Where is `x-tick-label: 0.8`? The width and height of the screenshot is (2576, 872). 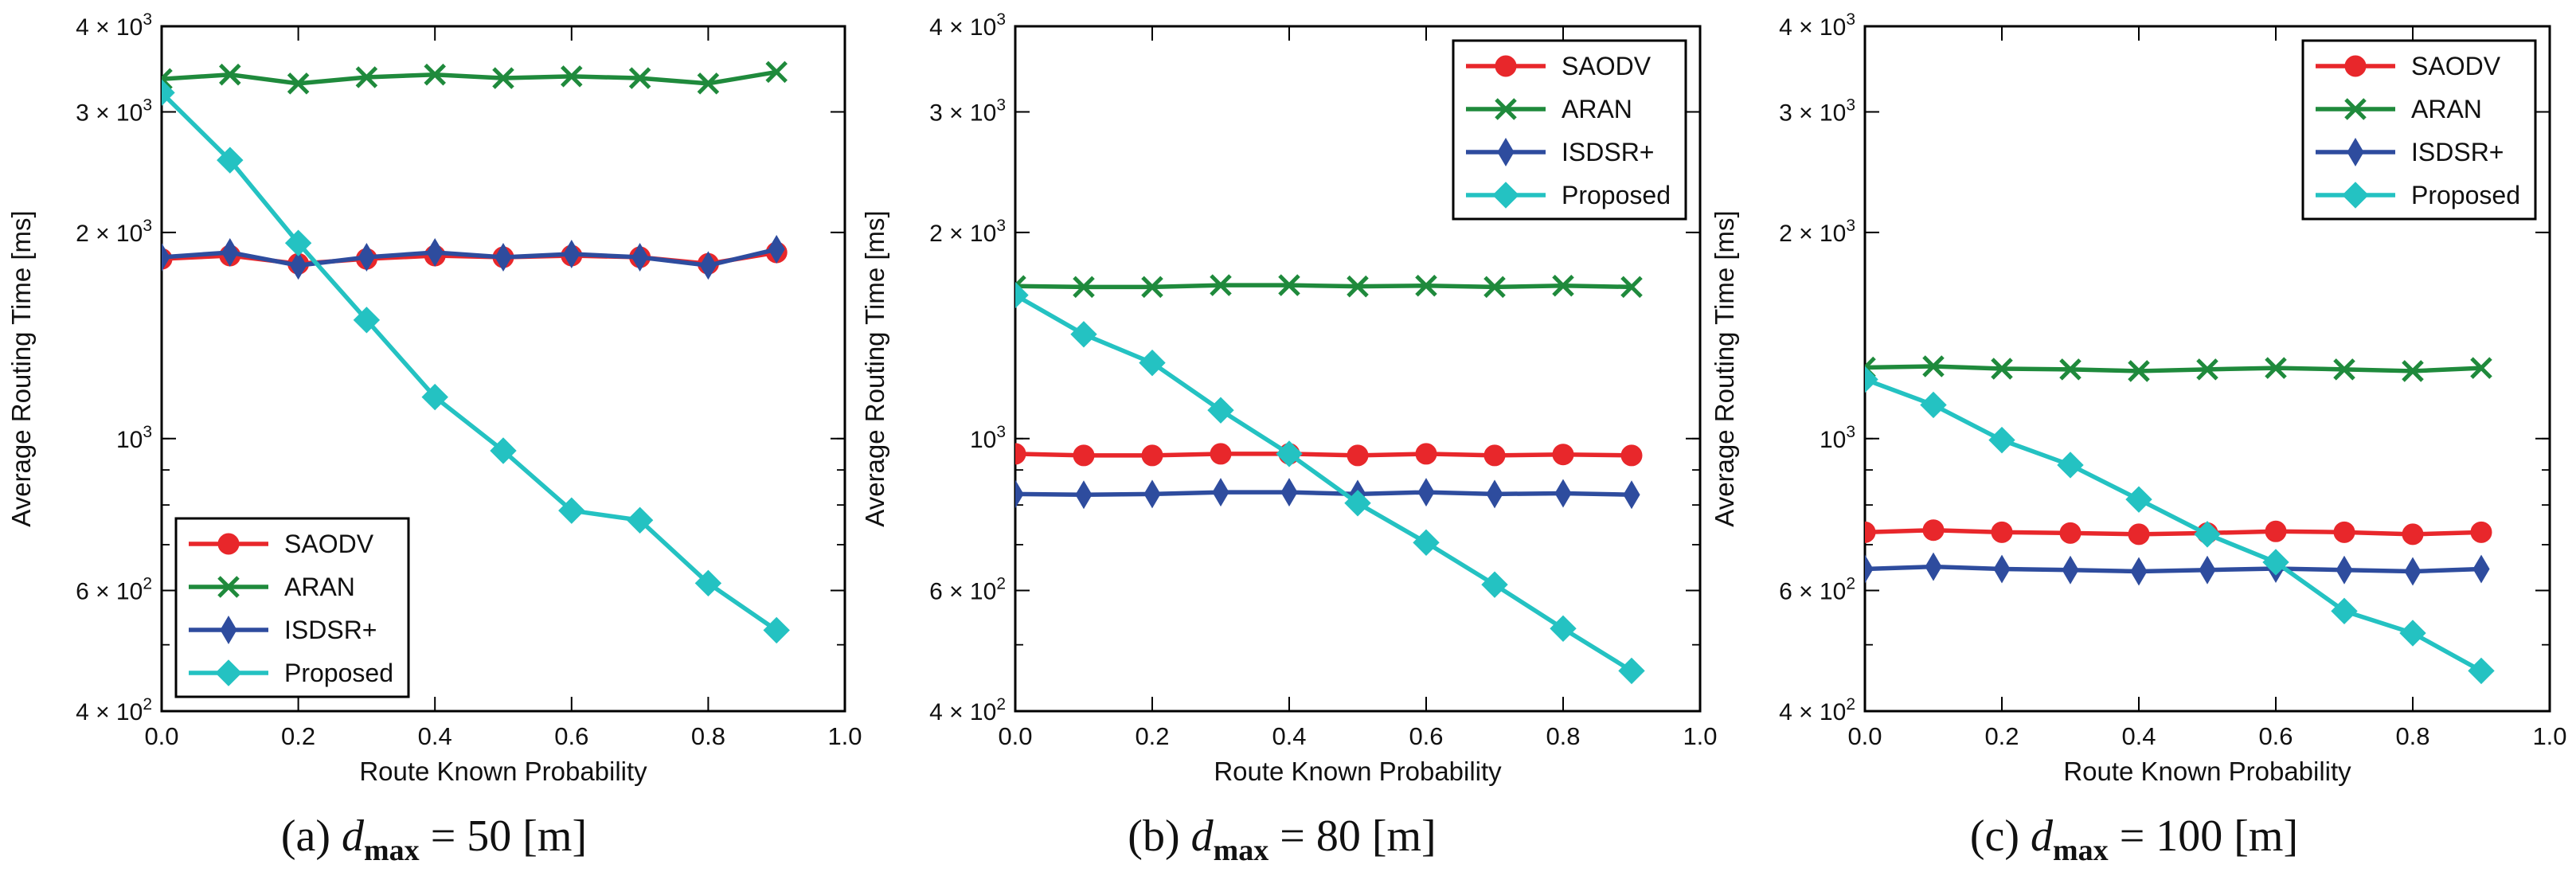 x-tick-label: 0.8 is located at coordinates (1563, 736).